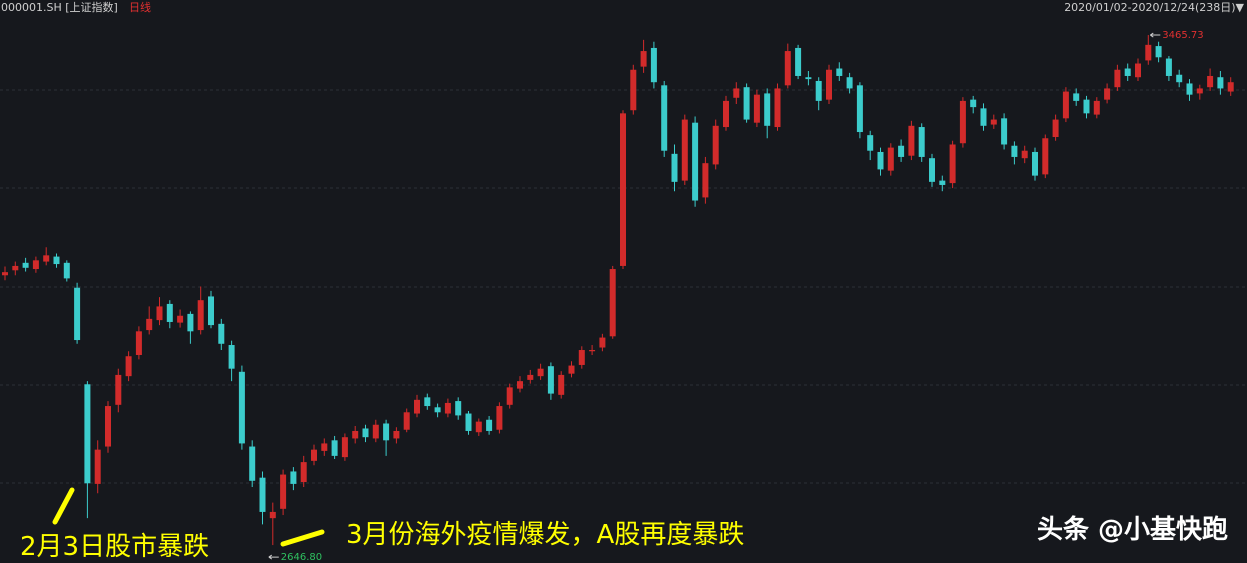 This screenshot has height=563, width=1247. I want to click on min-label: 2646.80, so click(301, 557).